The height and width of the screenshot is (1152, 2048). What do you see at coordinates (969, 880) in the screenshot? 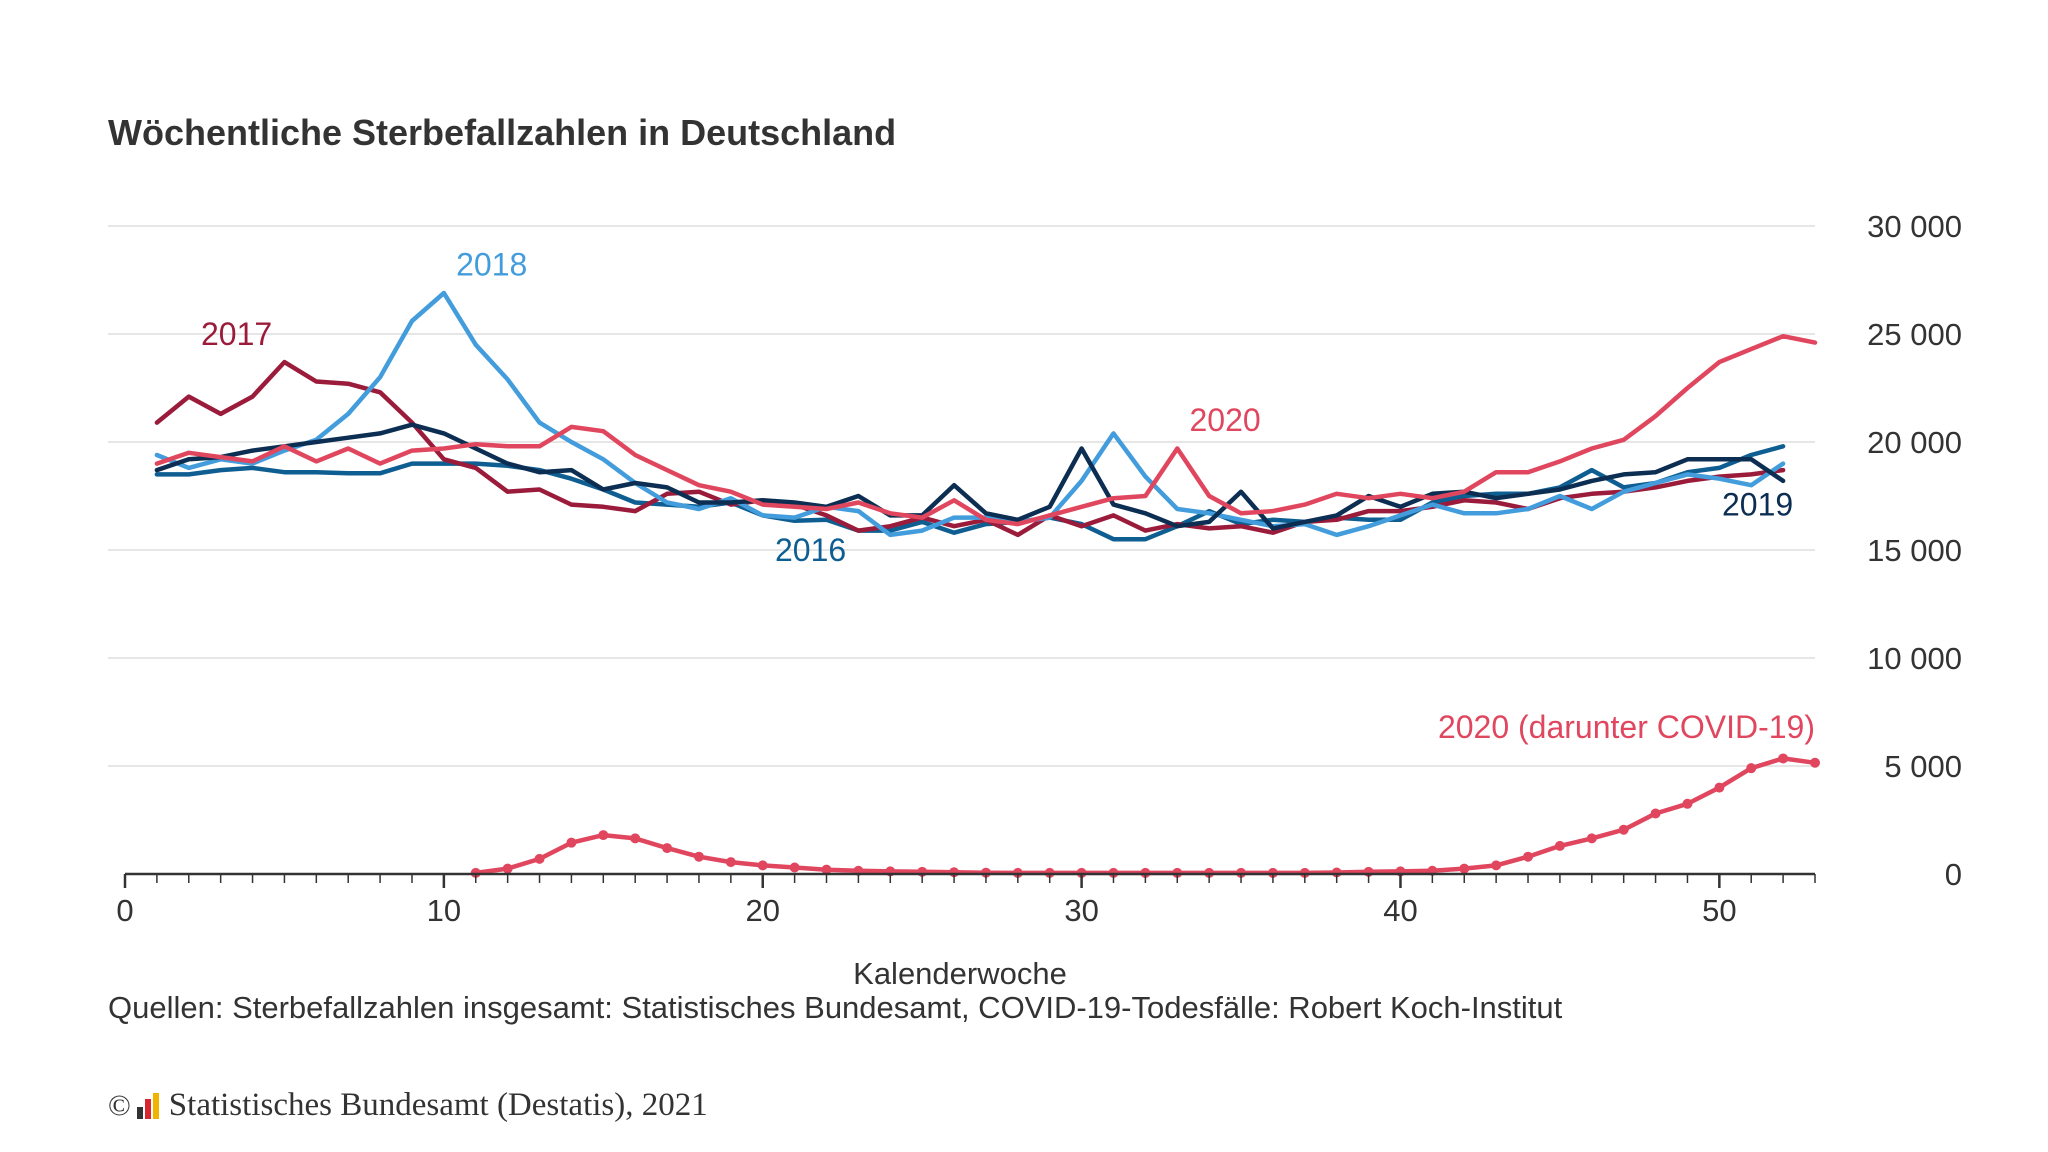
I see `x-axis` at bounding box center [969, 880].